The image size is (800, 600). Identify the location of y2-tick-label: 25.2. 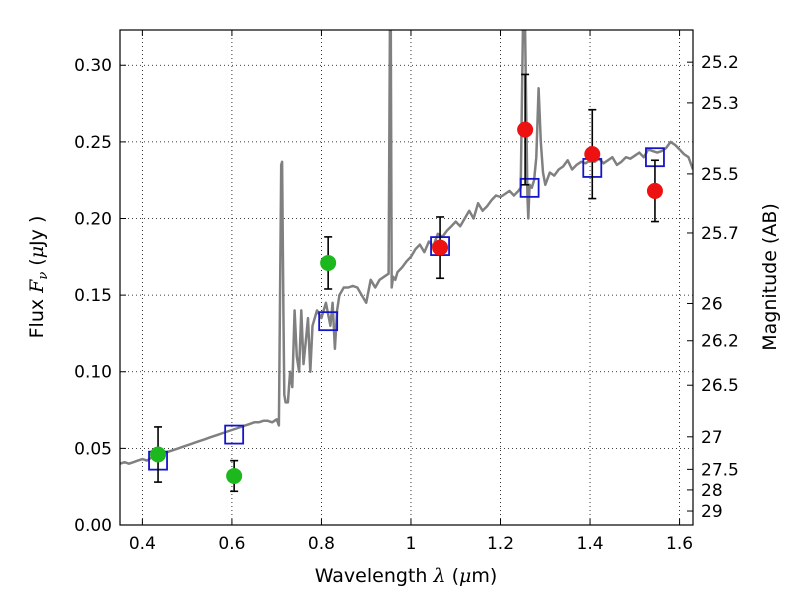
(720, 63).